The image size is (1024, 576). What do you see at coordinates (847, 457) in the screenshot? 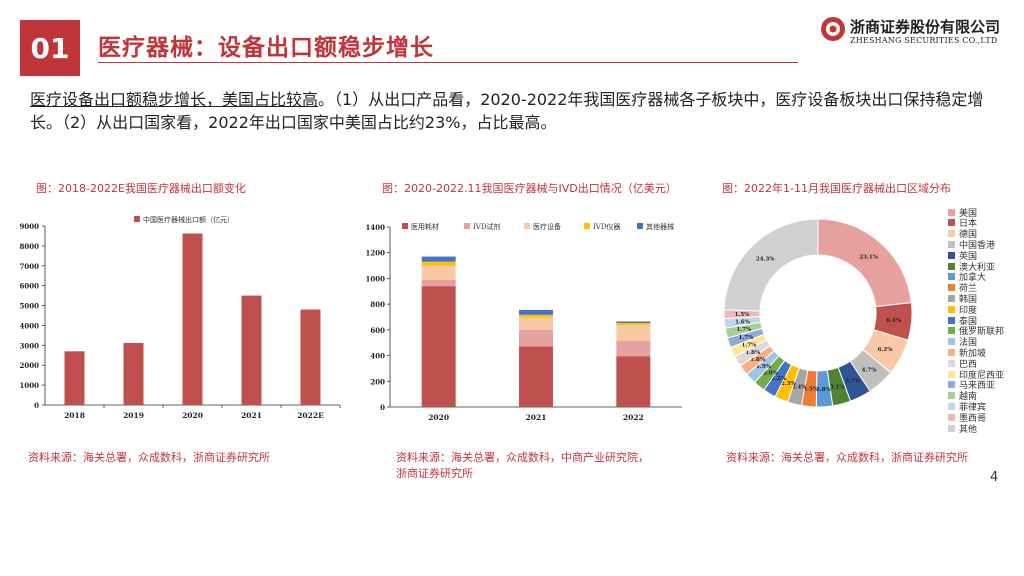
I see `chart3-source: 资料来源：海关总署，众成数科，浙商证券研究所` at bounding box center [847, 457].